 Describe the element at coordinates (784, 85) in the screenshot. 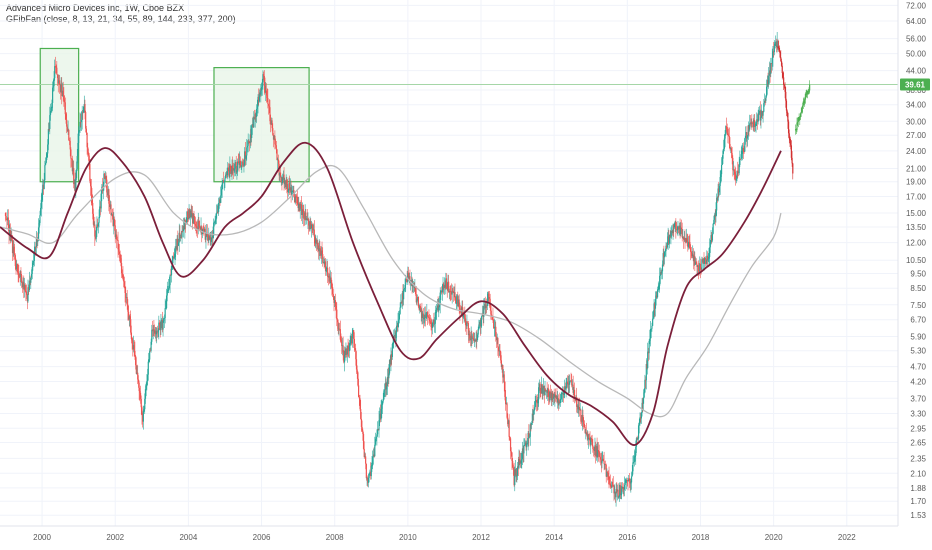

I see `recent-candle-down` at that location.